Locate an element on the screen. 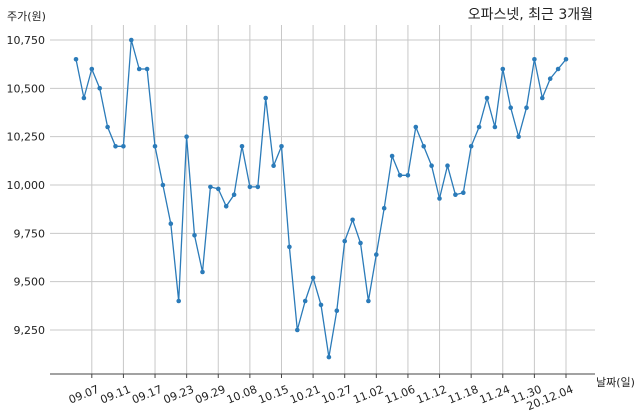 Image resolution: width=640 pixels, height=414 pixels. y-tick-labels: 9,250 9,500 9,750 10,000 10,250 10,500 10,750 is located at coordinates (26, 185).